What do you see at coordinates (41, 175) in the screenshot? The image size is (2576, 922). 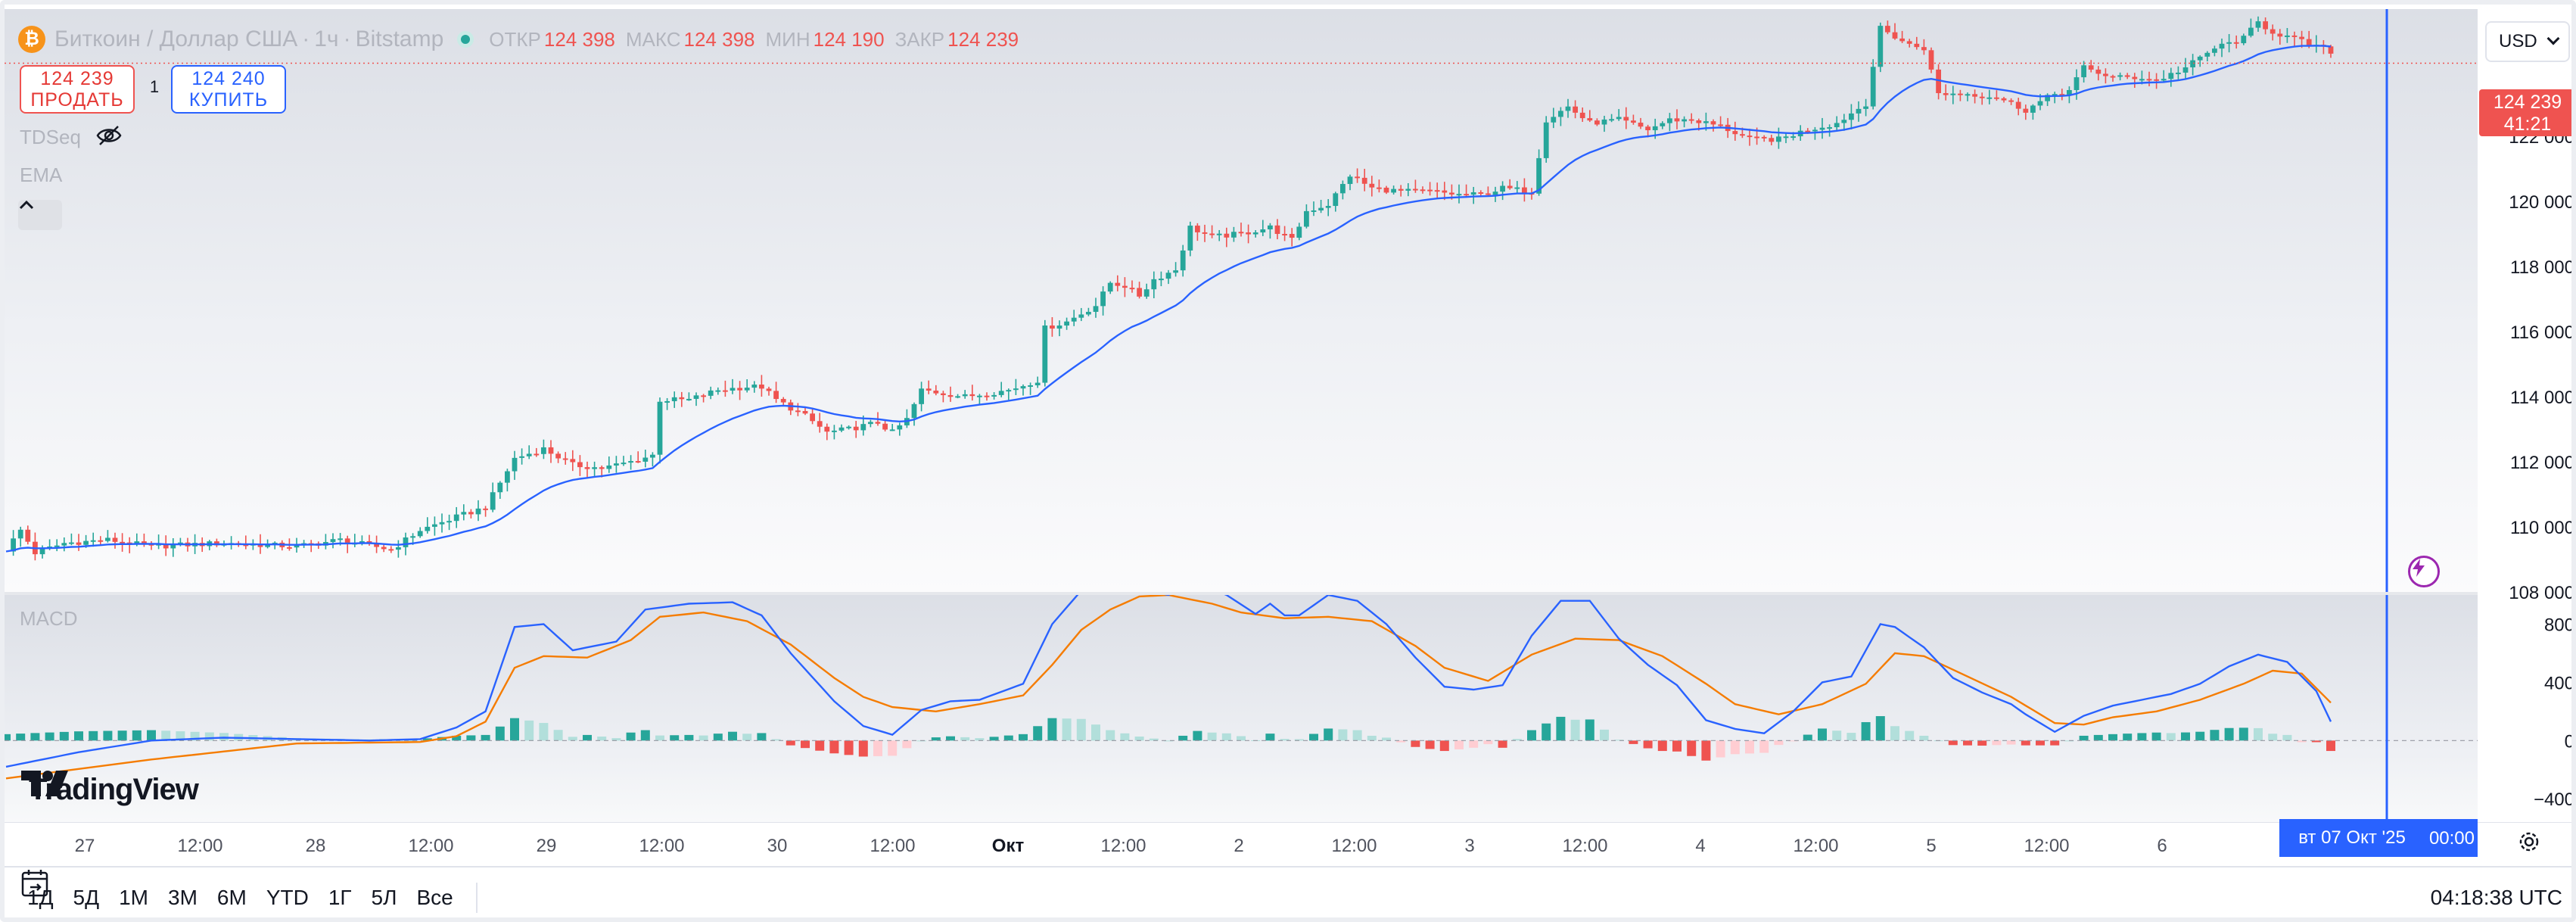 I see `indicator-ema: EMA` at bounding box center [41, 175].